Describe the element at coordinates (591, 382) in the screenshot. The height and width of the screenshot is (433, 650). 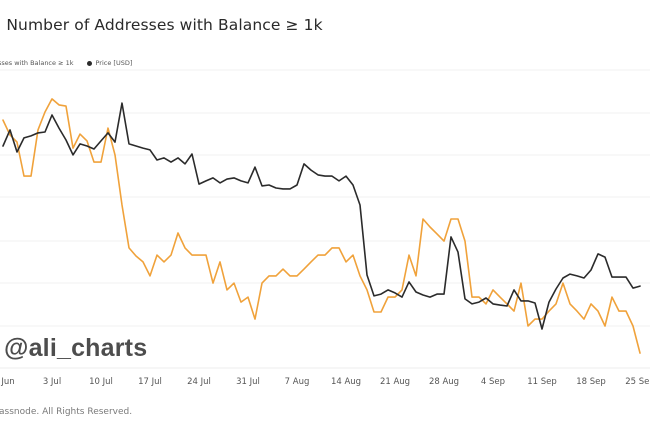
I see `x-tick-label: 18 Sep` at that location.